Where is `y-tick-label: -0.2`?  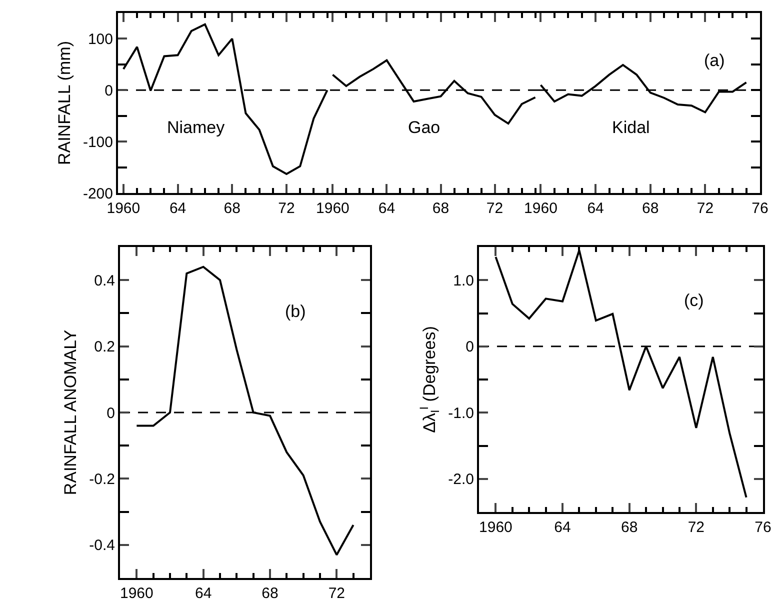
y-tick-label: -0.2 is located at coordinates (102, 479).